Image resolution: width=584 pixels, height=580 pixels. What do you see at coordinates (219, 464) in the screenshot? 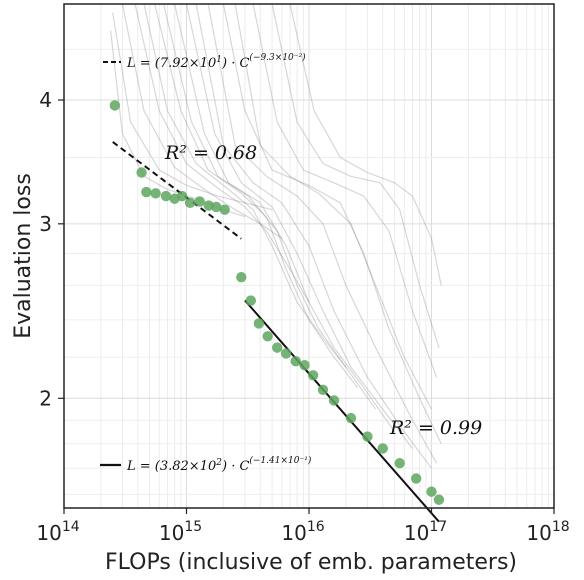
I see `legend-label-2: L = (3.82×102) · C(−1.41×10⁻¹)` at bounding box center [219, 464].